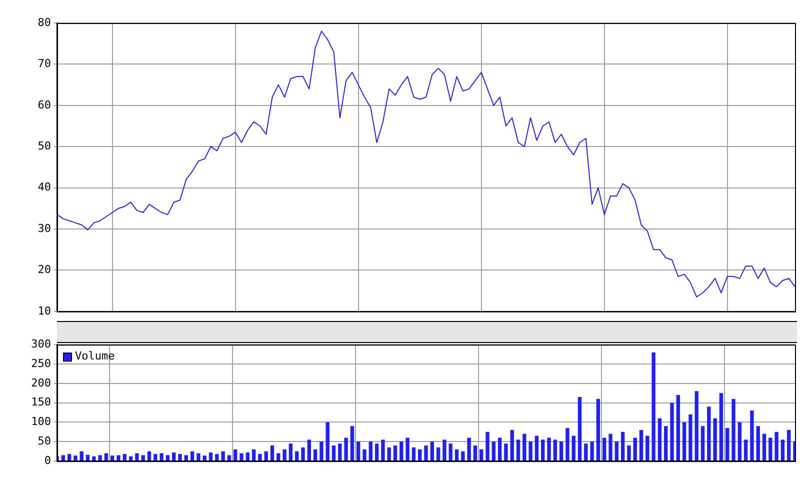 The height and width of the screenshot is (477, 800). I want to click on y-tick-label: 250, so click(41, 363).